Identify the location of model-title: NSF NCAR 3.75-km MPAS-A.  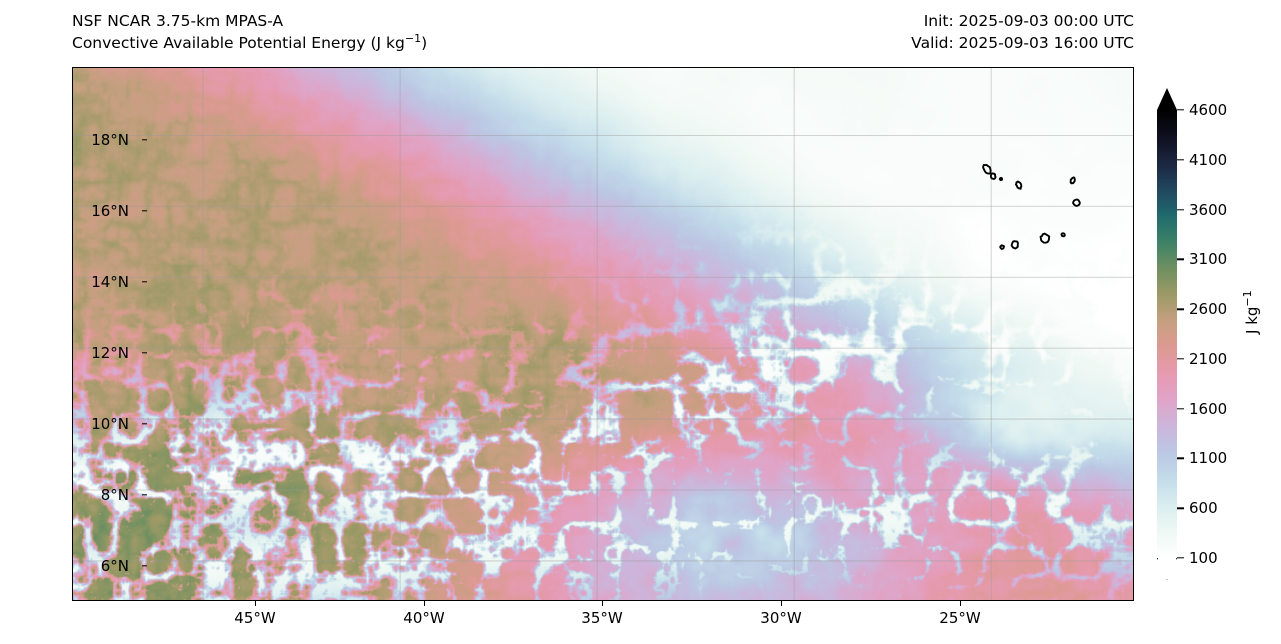
(178, 21).